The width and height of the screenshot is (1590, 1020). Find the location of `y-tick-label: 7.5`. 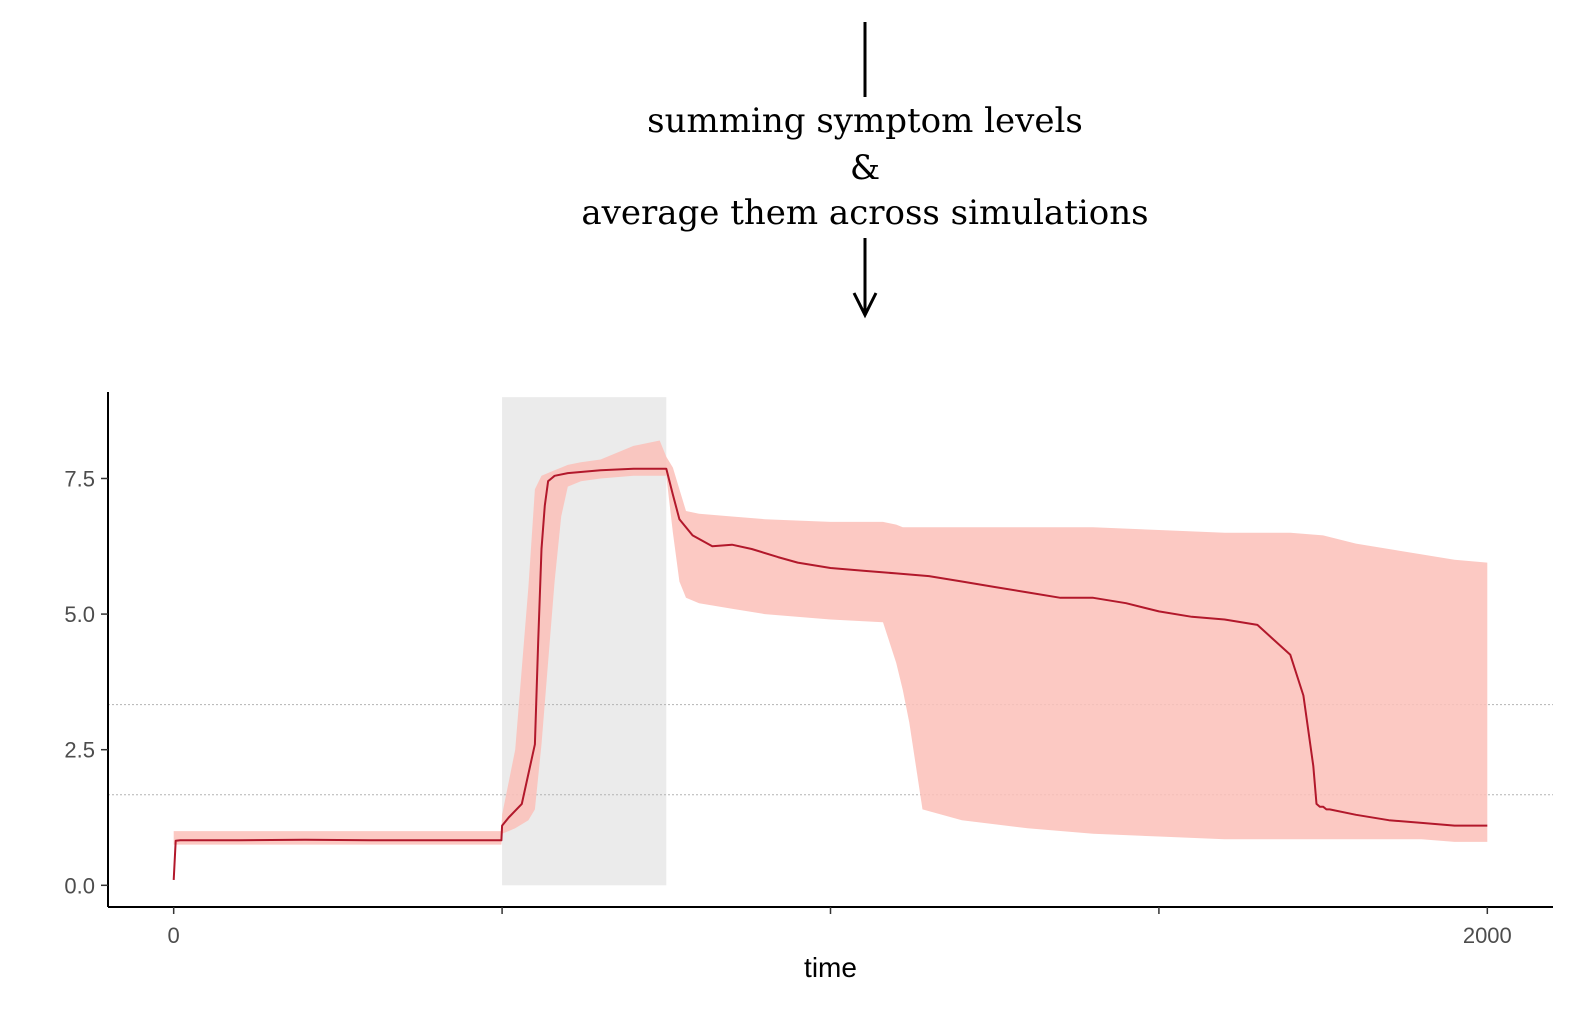

y-tick-label: 7.5 is located at coordinates (79, 478).